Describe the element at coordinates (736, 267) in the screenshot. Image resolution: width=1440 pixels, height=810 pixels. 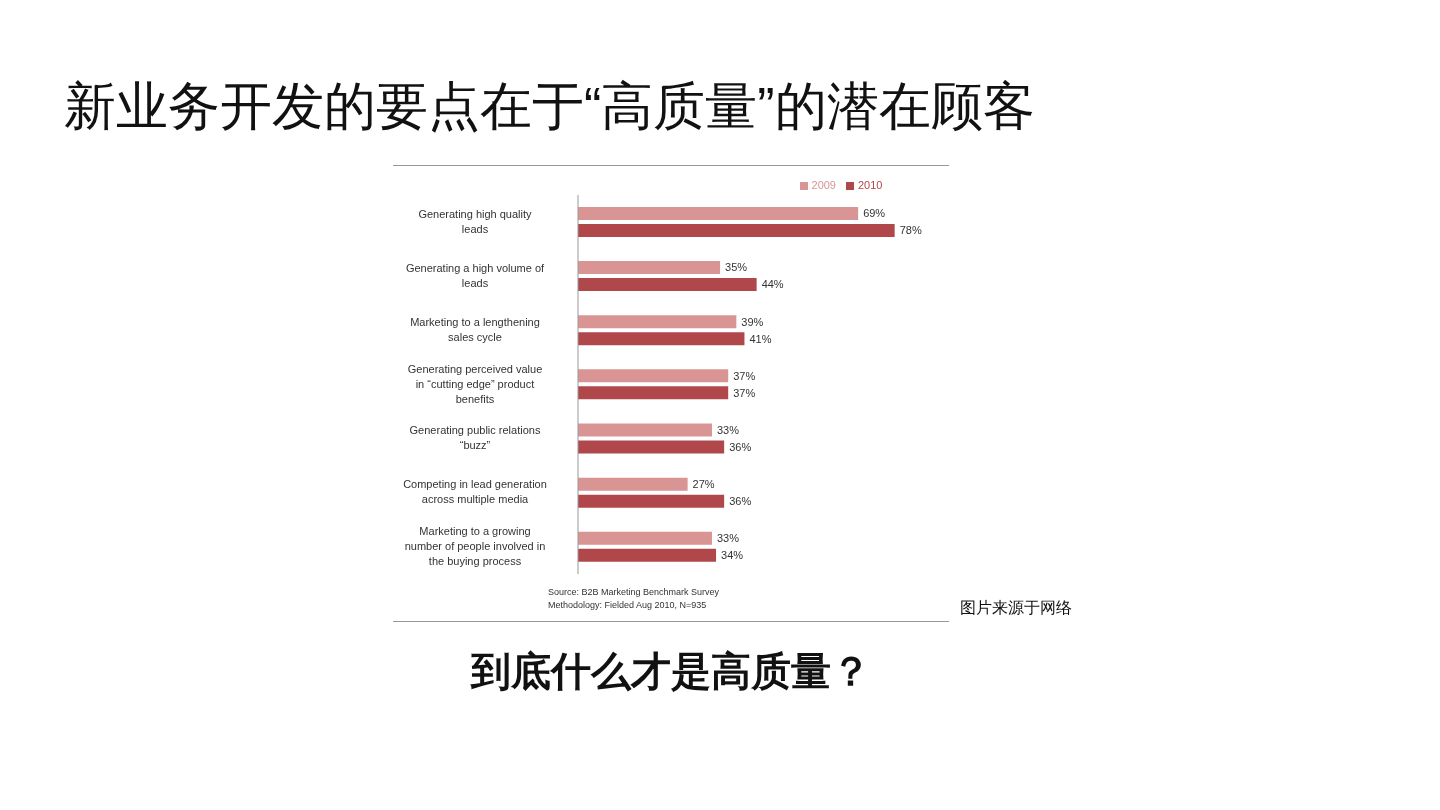
I see `data-label: 35%` at that location.